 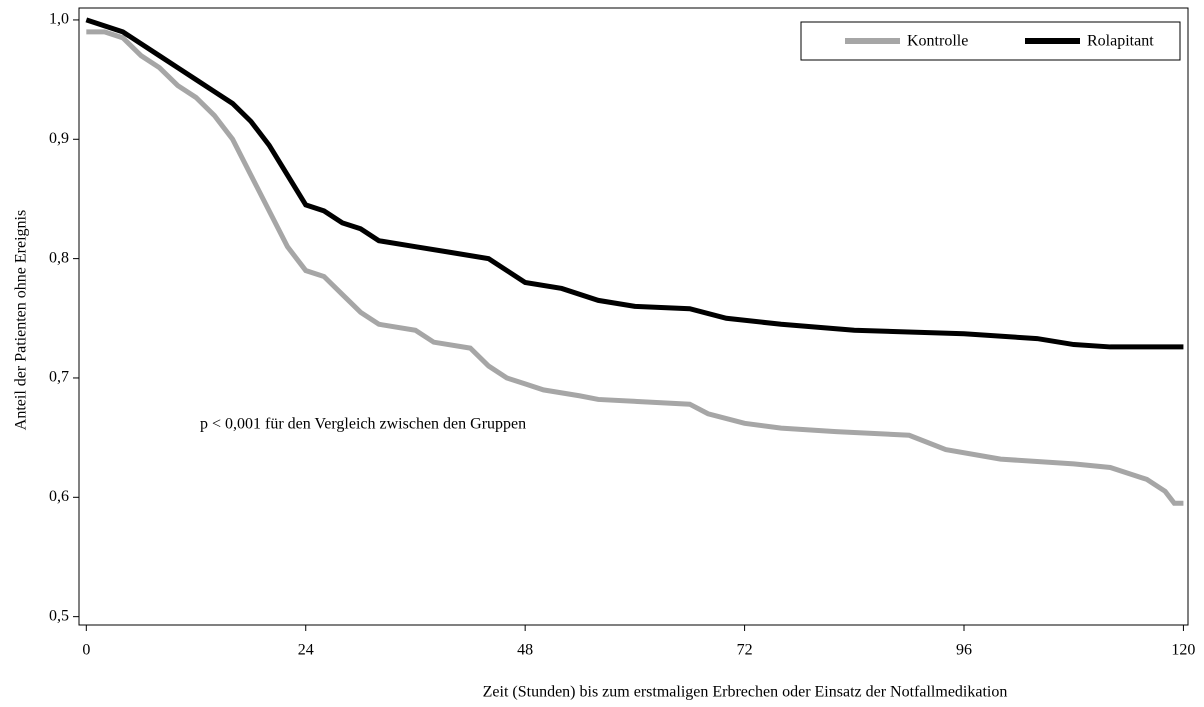 What do you see at coordinates (59, 496) in the screenshot?
I see `y-tick-label: 0,6` at bounding box center [59, 496].